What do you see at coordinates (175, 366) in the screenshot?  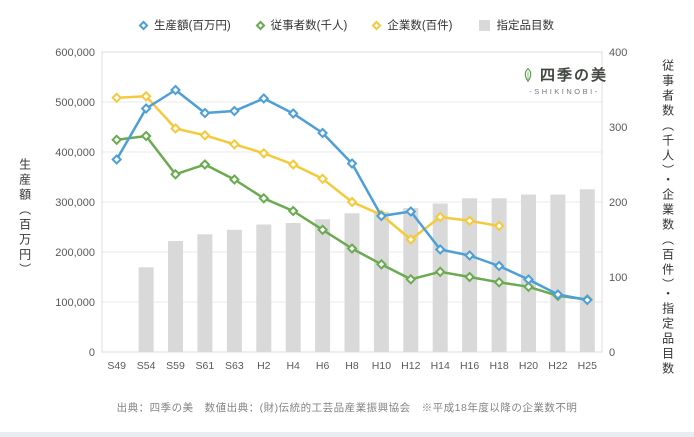 I see `svg-text: S59` at bounding box center [175, 366].